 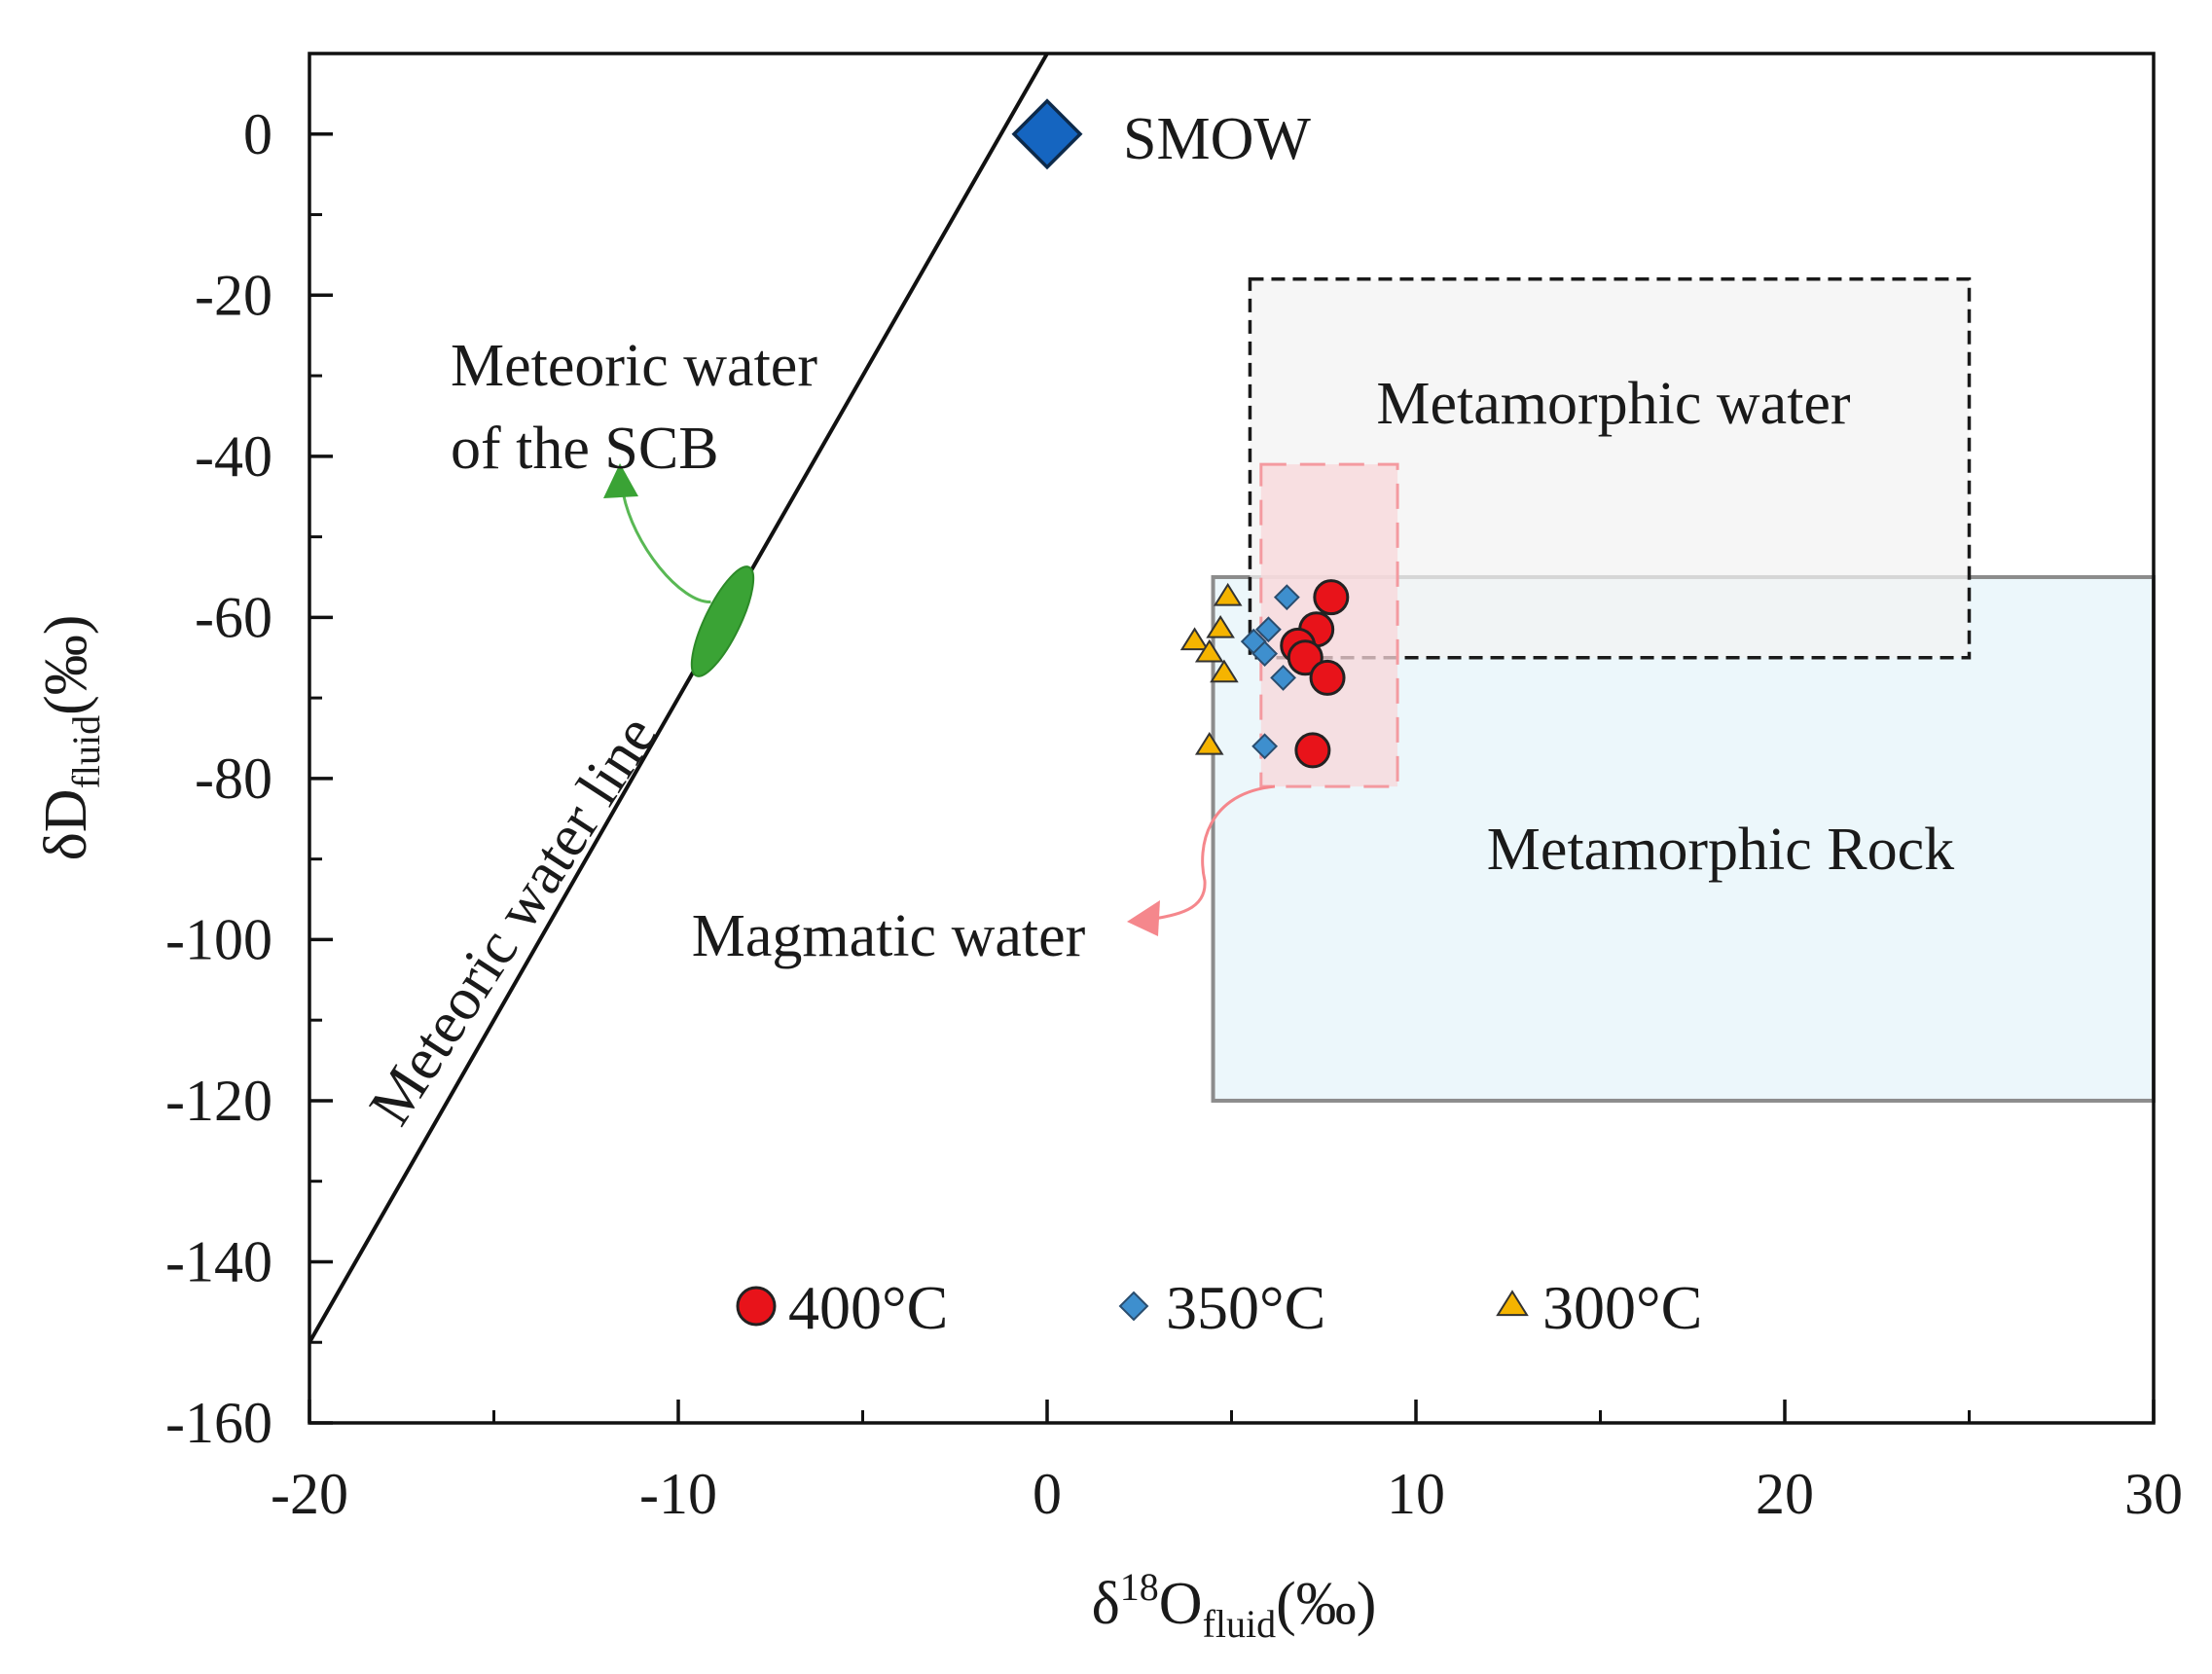 I want to click on legend-label-triangle: 300°C, so click(x=1622, y=1307).